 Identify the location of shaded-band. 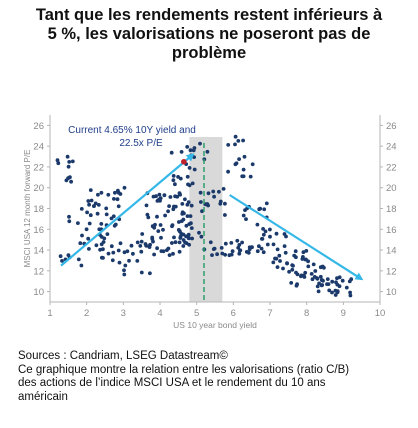
(206, 219).